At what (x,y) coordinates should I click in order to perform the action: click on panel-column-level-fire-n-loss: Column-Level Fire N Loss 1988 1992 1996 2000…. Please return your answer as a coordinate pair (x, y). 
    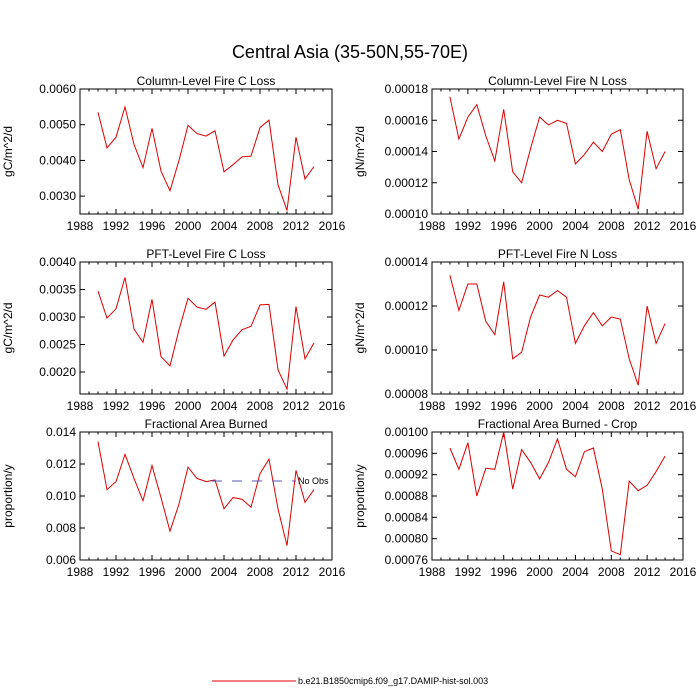
    Looking at the image, I should click on (525, 153).